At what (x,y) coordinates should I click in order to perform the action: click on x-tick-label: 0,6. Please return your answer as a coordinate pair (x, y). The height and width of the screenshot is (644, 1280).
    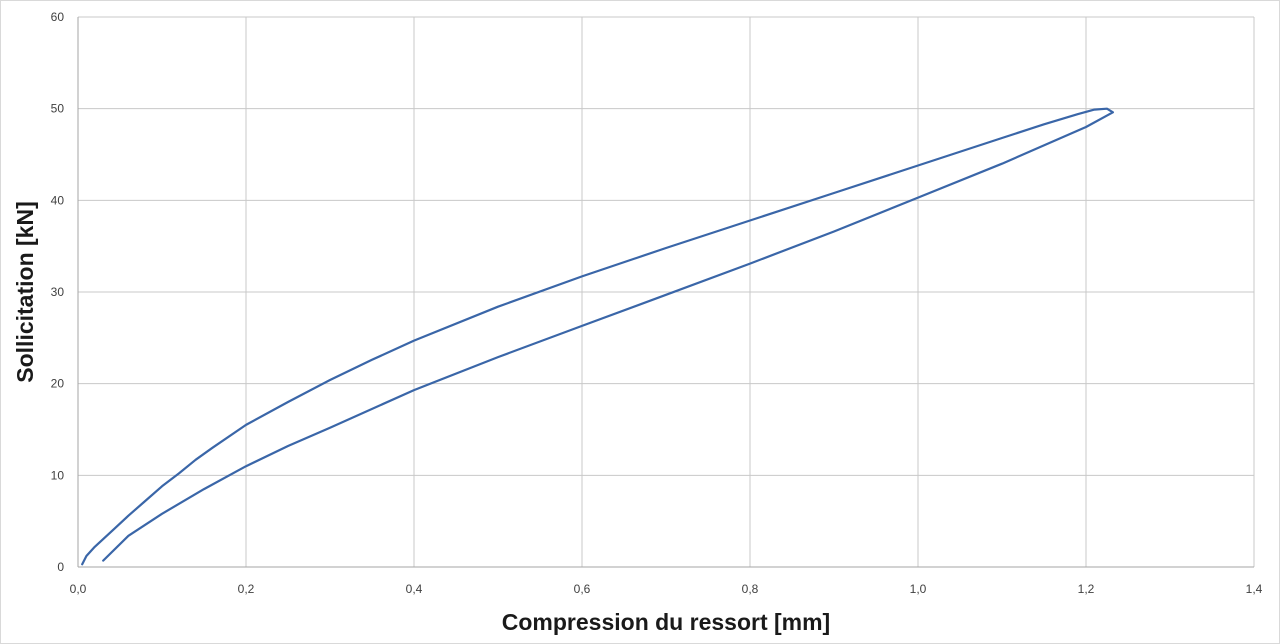
    Looking at the image, I should click on (582, 589).